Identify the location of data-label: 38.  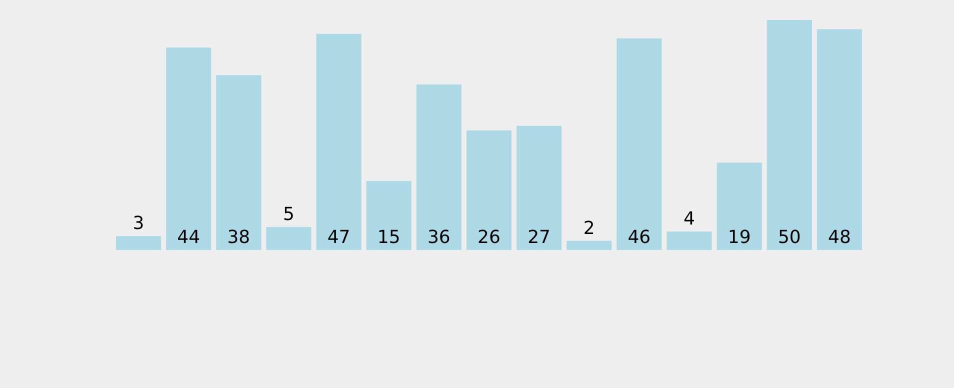
(238, 237).